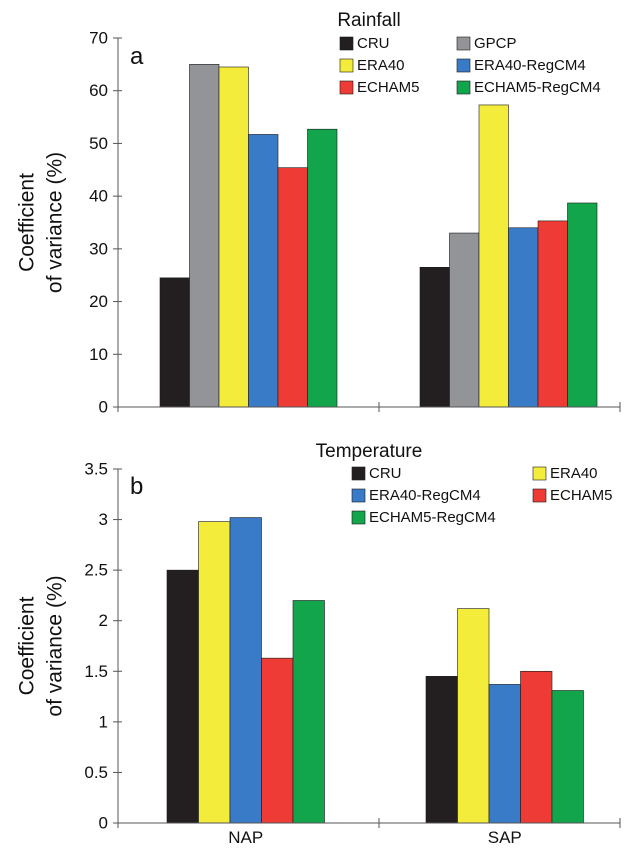 This screenshot has width=635, height=848. I want to click on temperature-bar-era40-regcm4-nap, so click(246, 670).